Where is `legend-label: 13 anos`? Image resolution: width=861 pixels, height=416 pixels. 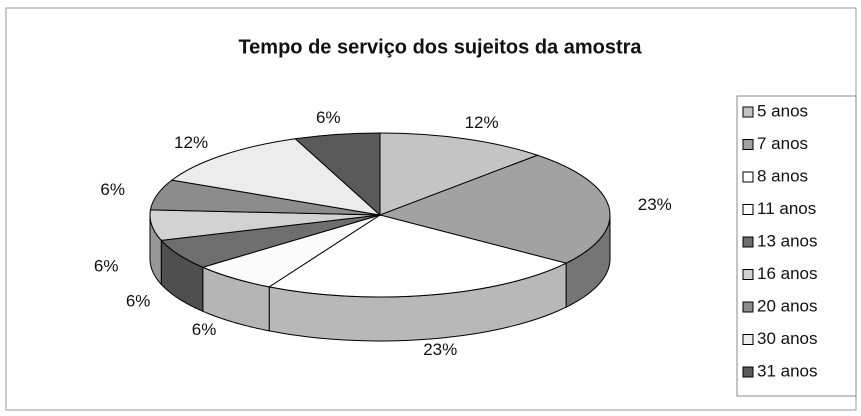 legend-label: 13 anos is located at coordinates (787, 240).